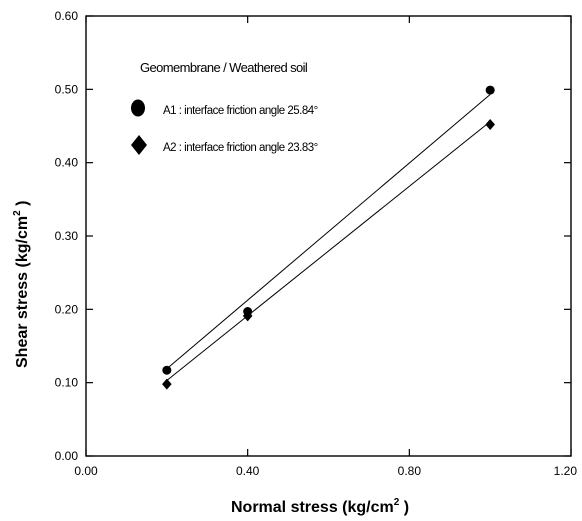 The width and height of the screenshot is (582, 521). I want to click on x-tick-label: 0.80, so click(410, 471).